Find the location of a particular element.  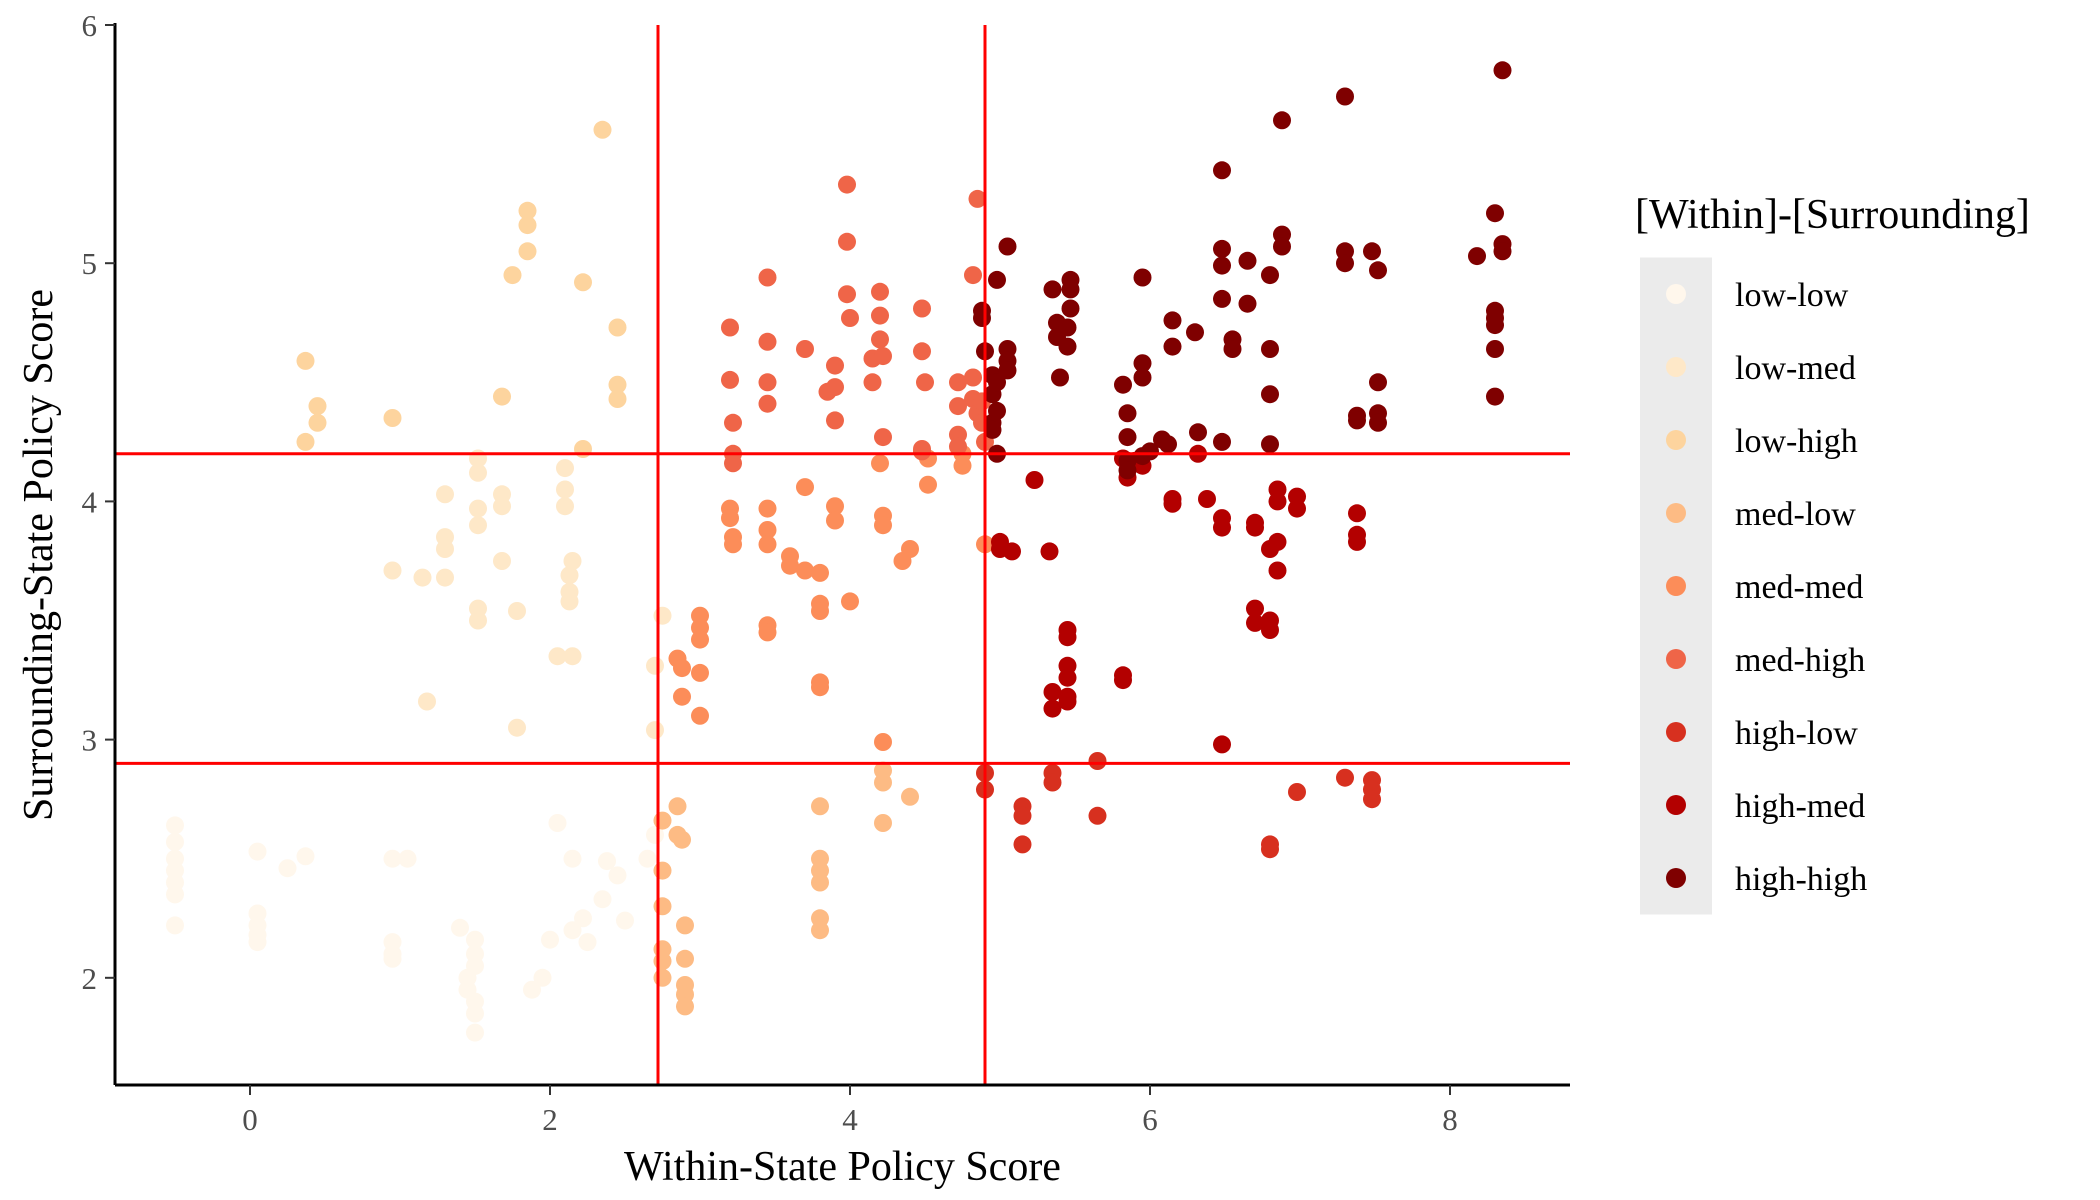

x-tick-label: 4 is located at coordinates (850, 1119).